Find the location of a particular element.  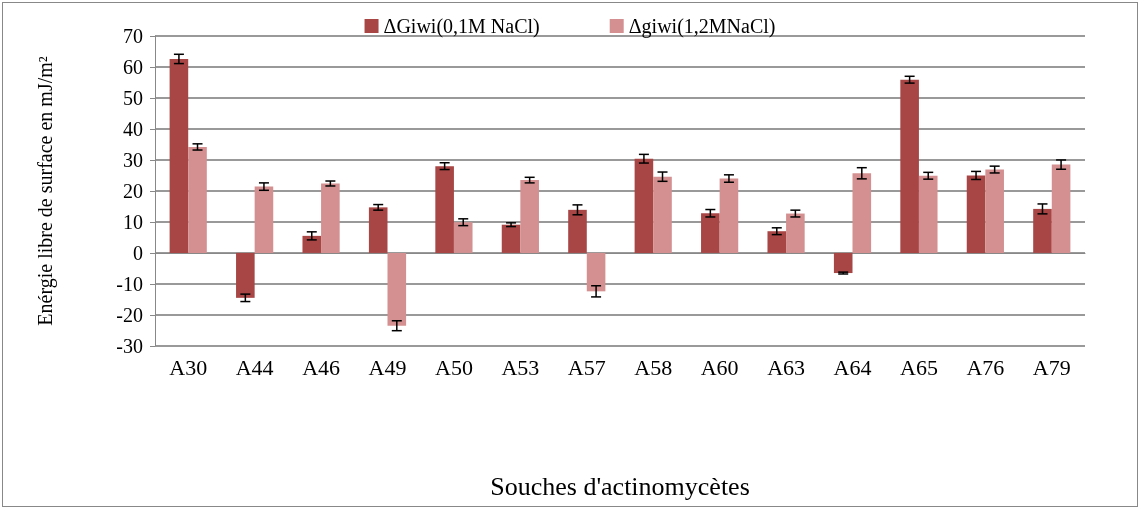

x-tick-label: A64 is located at coordinates (852, 368).